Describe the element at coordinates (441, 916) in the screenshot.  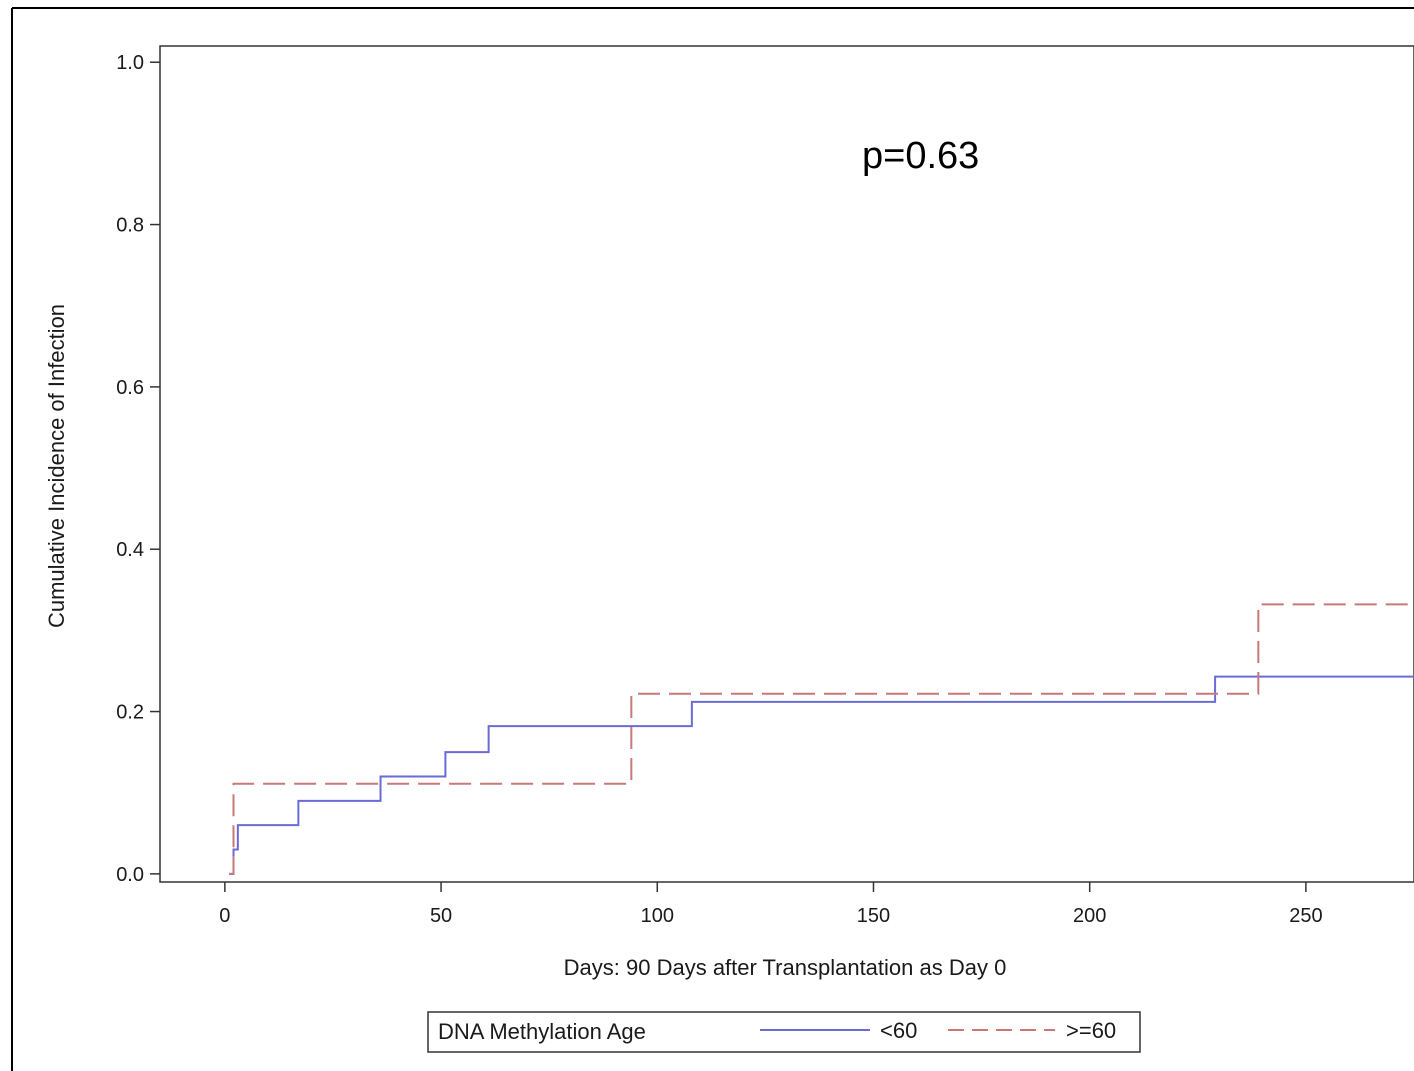
I see `x-tick-label: 50` at that location.